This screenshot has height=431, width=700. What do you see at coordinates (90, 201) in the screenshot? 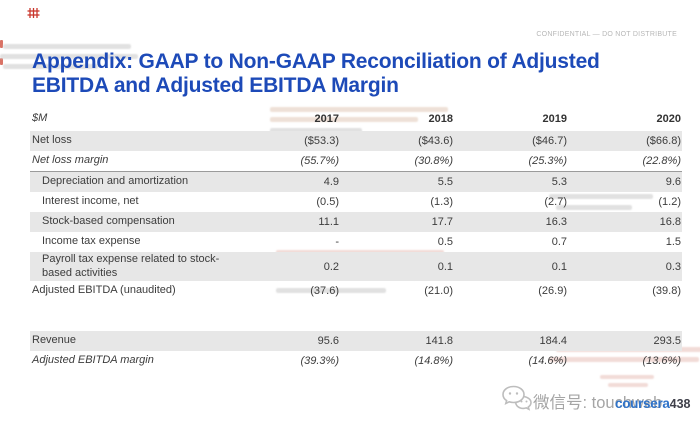
I see `row-label: Interest income, net` at bounding box center [90, 201].